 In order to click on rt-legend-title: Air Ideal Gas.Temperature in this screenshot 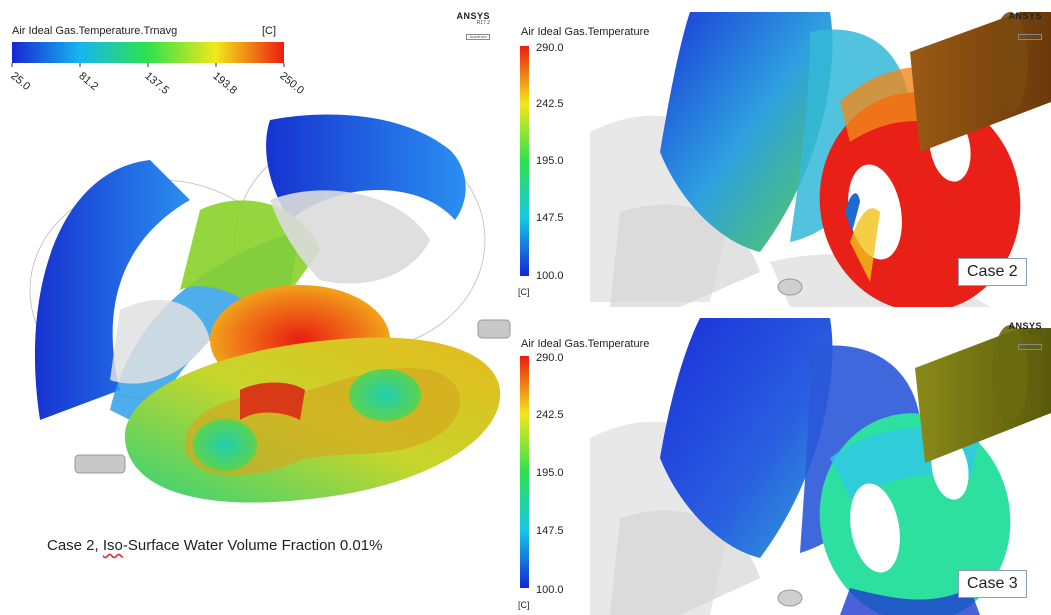, I will do `click(585, 32)`.